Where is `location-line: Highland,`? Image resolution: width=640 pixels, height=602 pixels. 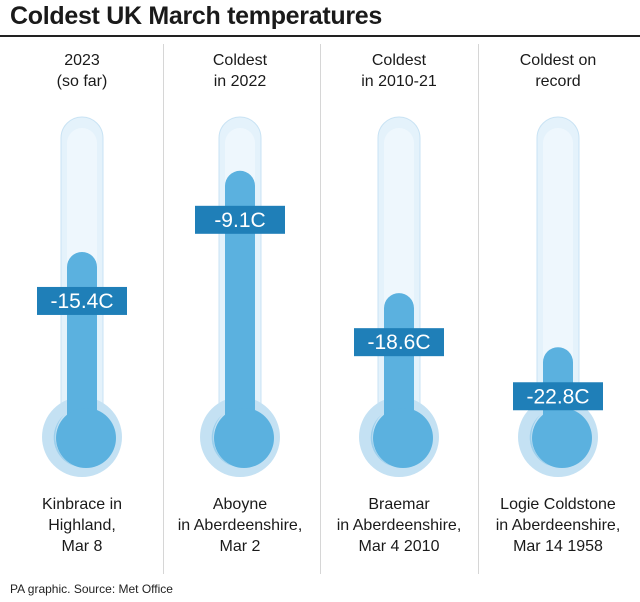 location-line: Highland, is located at coordinates (82, 525).